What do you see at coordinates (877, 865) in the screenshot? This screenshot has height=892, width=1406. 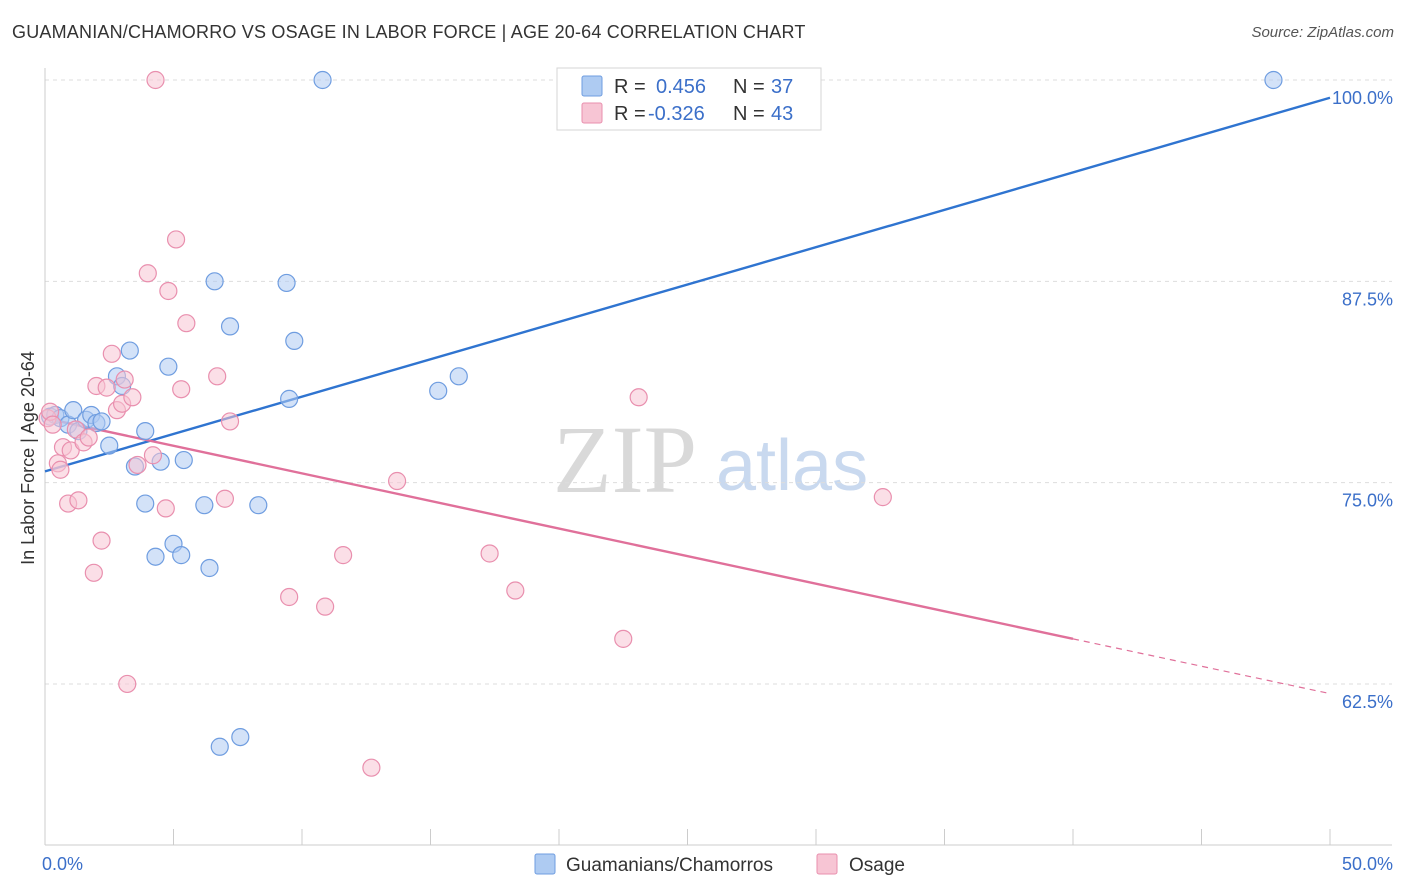 I see `bottom-legend-label-pink: Osage` at bounding box center [877, 865].